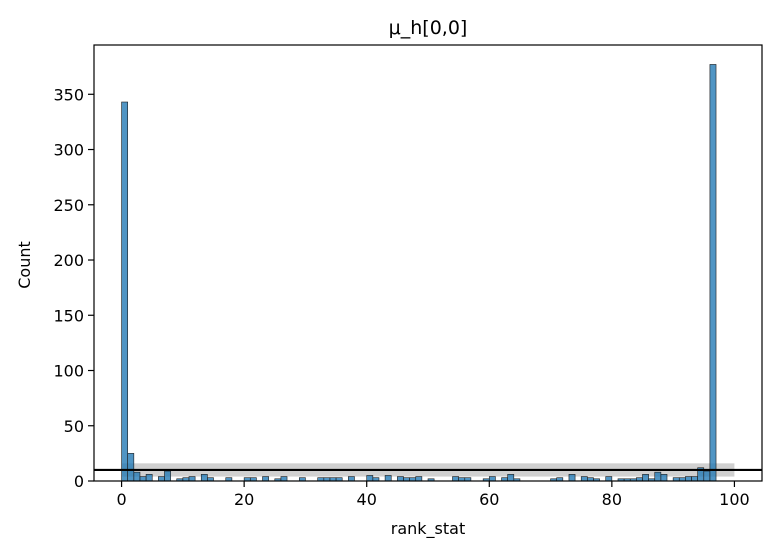  Describe the element at coordinates (68, 205) in the screenshot. I see `y-tick-label: 250` at that location.